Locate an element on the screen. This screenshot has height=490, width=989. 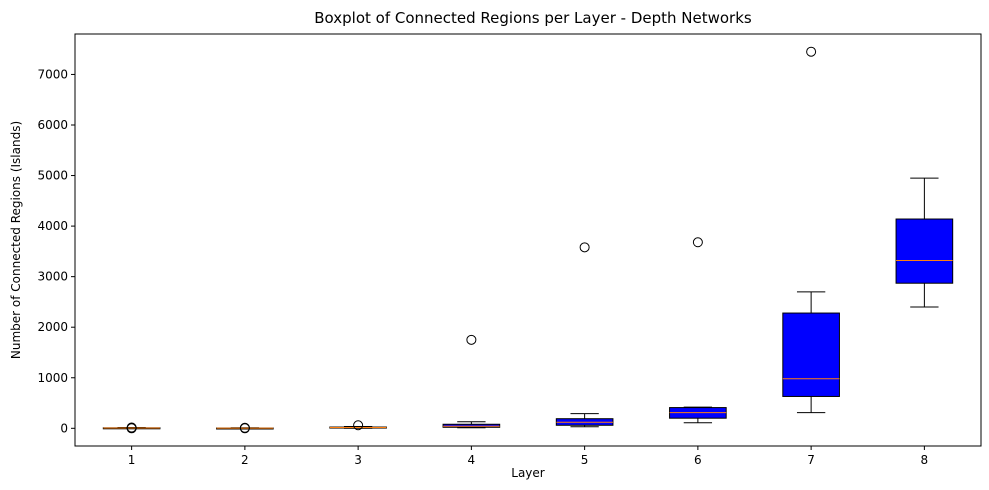
x-tick-label: 1 is located at coordinates (132, 460).